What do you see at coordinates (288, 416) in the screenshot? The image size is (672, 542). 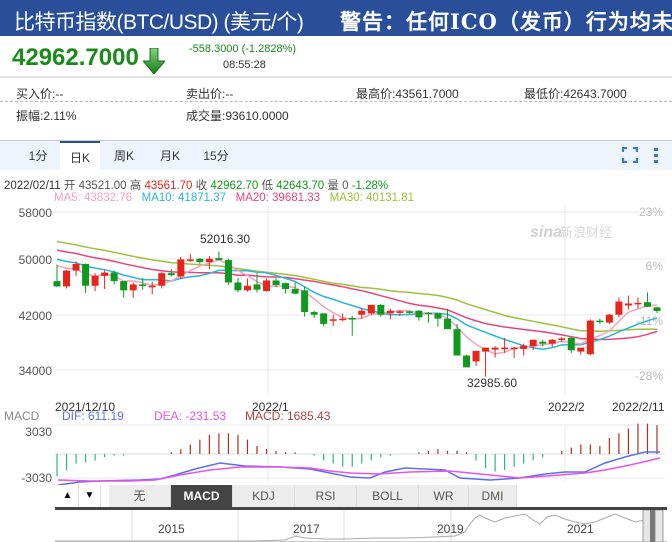 I see `svg-text: MACD: 1685.43` at bounding box center [288, 416].